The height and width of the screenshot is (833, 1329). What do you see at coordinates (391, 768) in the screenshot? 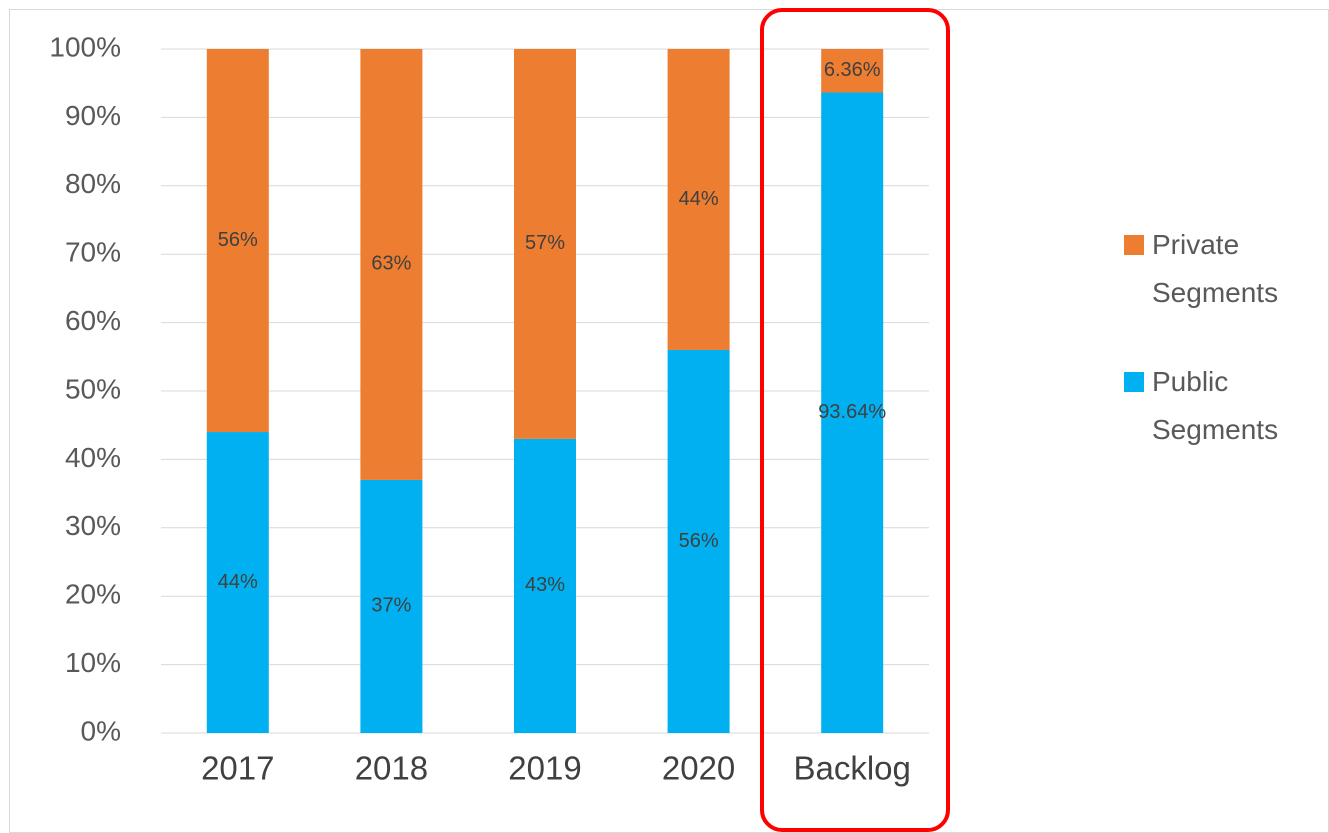
I see `x-tick-label: 2018` at bounding box center [391, 768].